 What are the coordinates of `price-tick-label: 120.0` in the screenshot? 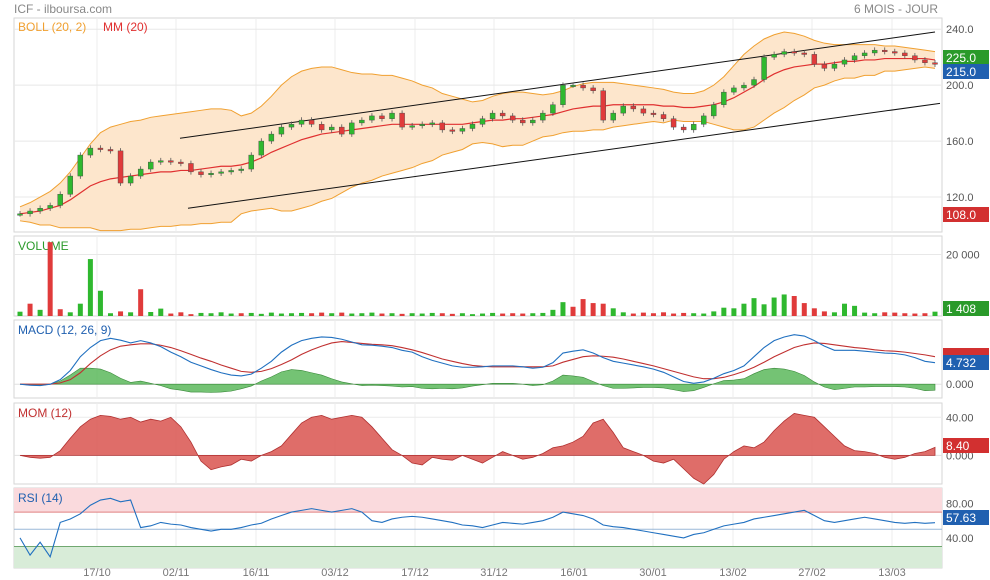 It's located at (960, 198).